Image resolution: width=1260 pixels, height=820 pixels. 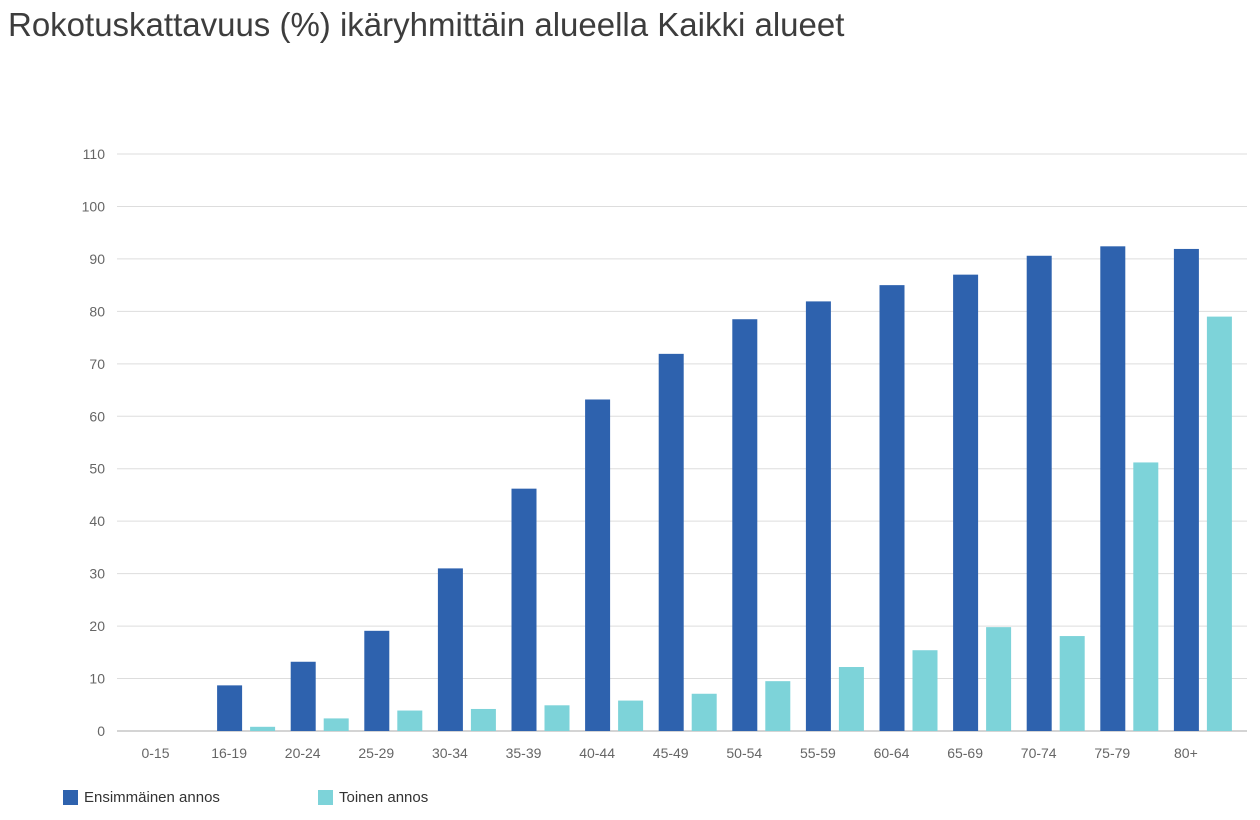 I want to click on x-tick-label: 25-29, so click(x=376, y=753).